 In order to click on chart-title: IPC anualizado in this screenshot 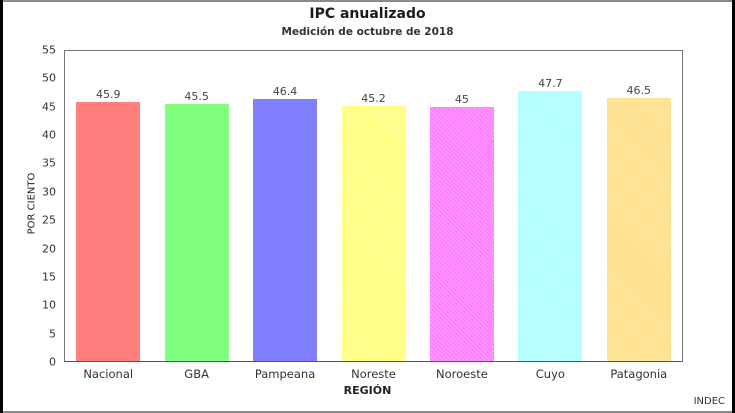, I will do `click(367, 14)`.